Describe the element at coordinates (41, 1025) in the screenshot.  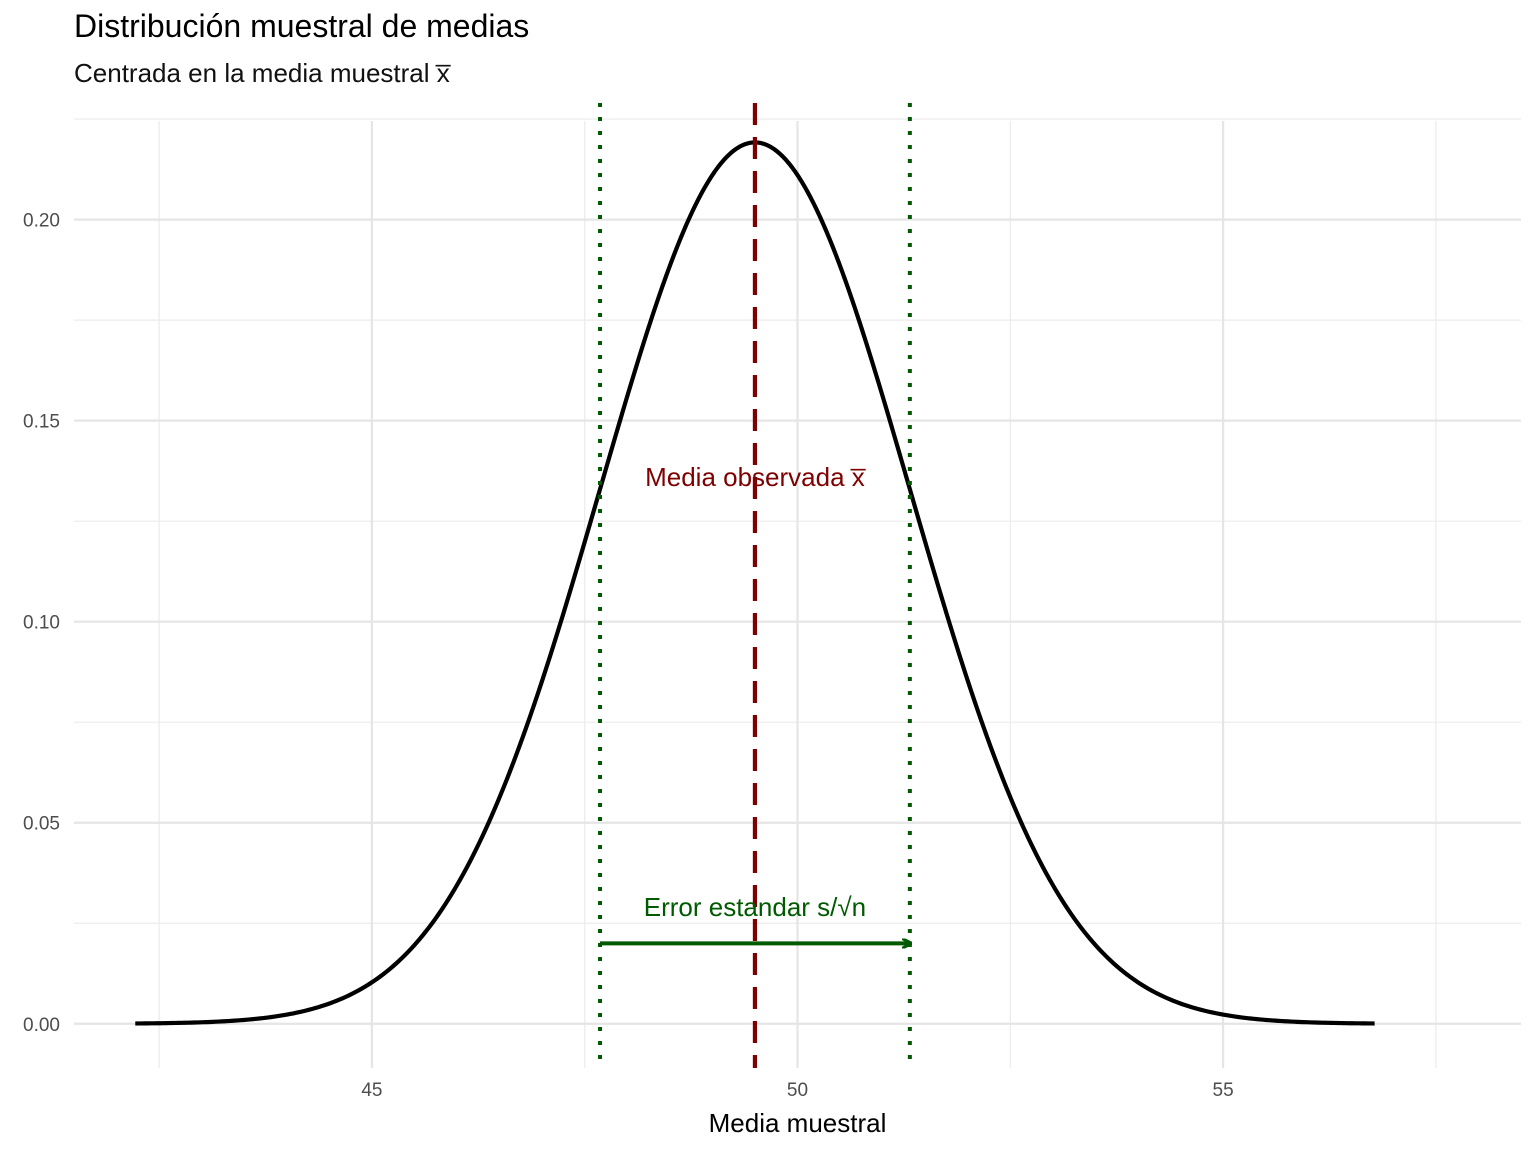
I see `y-tick-label: 0.00` at that location.